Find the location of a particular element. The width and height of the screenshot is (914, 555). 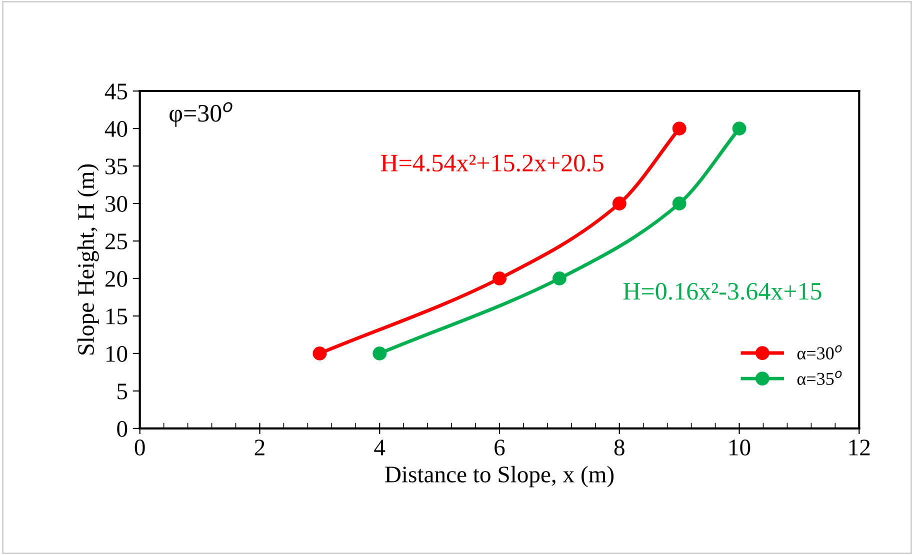

y-tick-label: 0 is located at coordinates (122, 428).